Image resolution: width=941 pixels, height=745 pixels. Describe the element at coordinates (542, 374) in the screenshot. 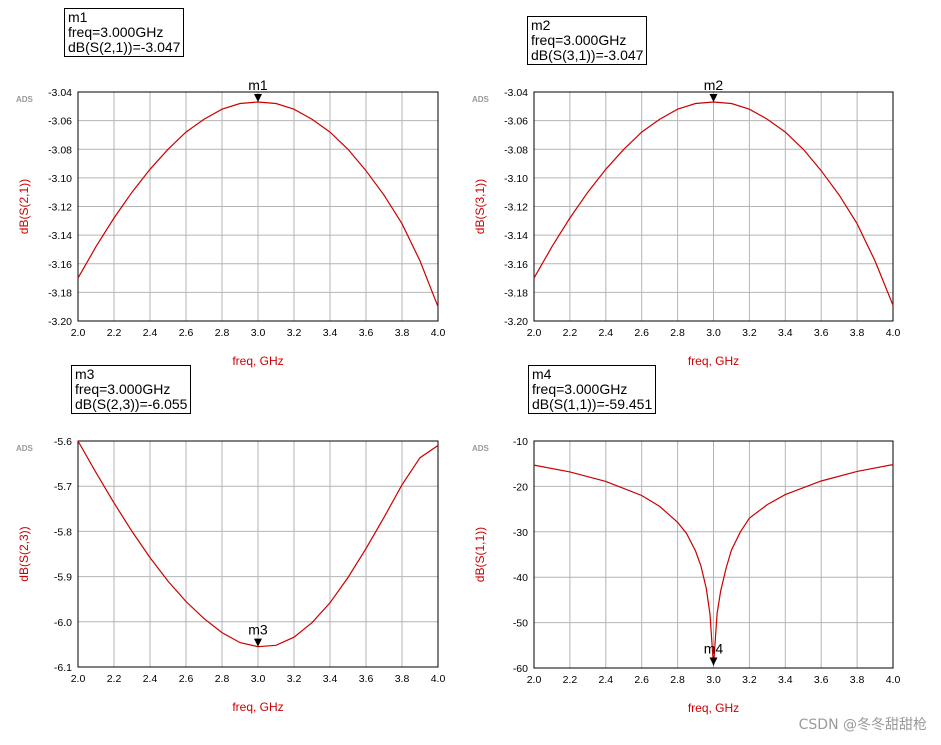

I see `marker-readout-name: m4` at that location.